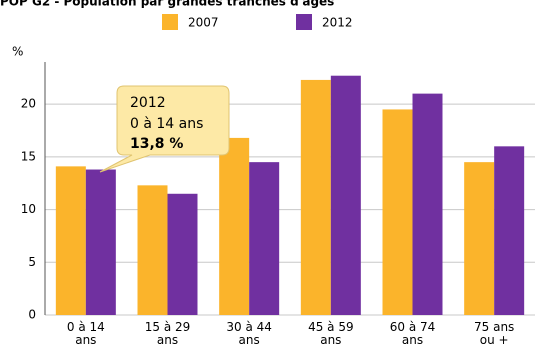  I want to click on x-tick-label: 15 à 29 ans, so click(168, 333).